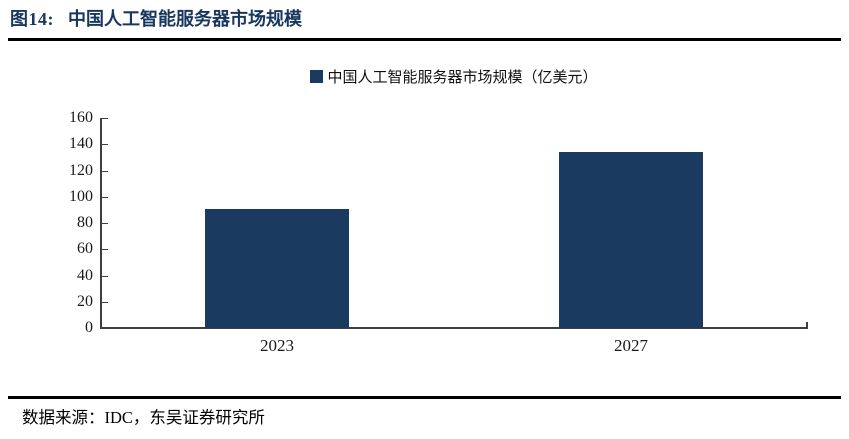 This screenshot has width=849, height=439. What do you see at coordinates (317, 76) in the screenshot?
I see `legend-square-swatch-icon` at bounding box center [317, 76].